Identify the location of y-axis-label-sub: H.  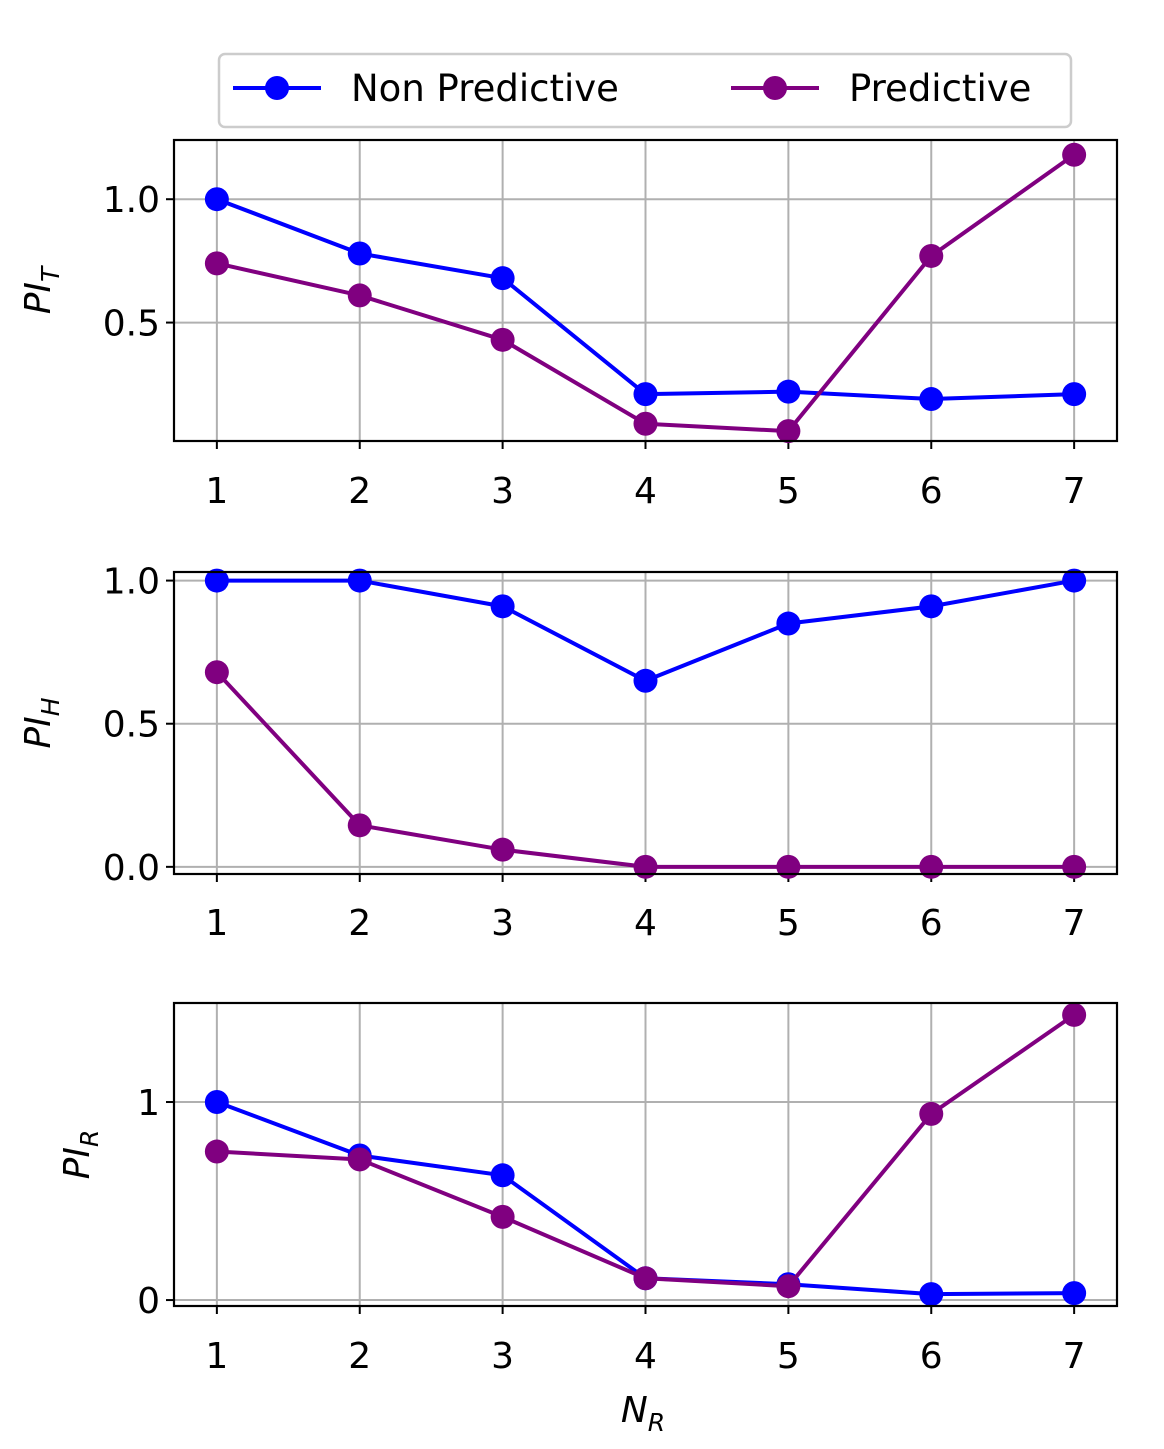
(50, 706).